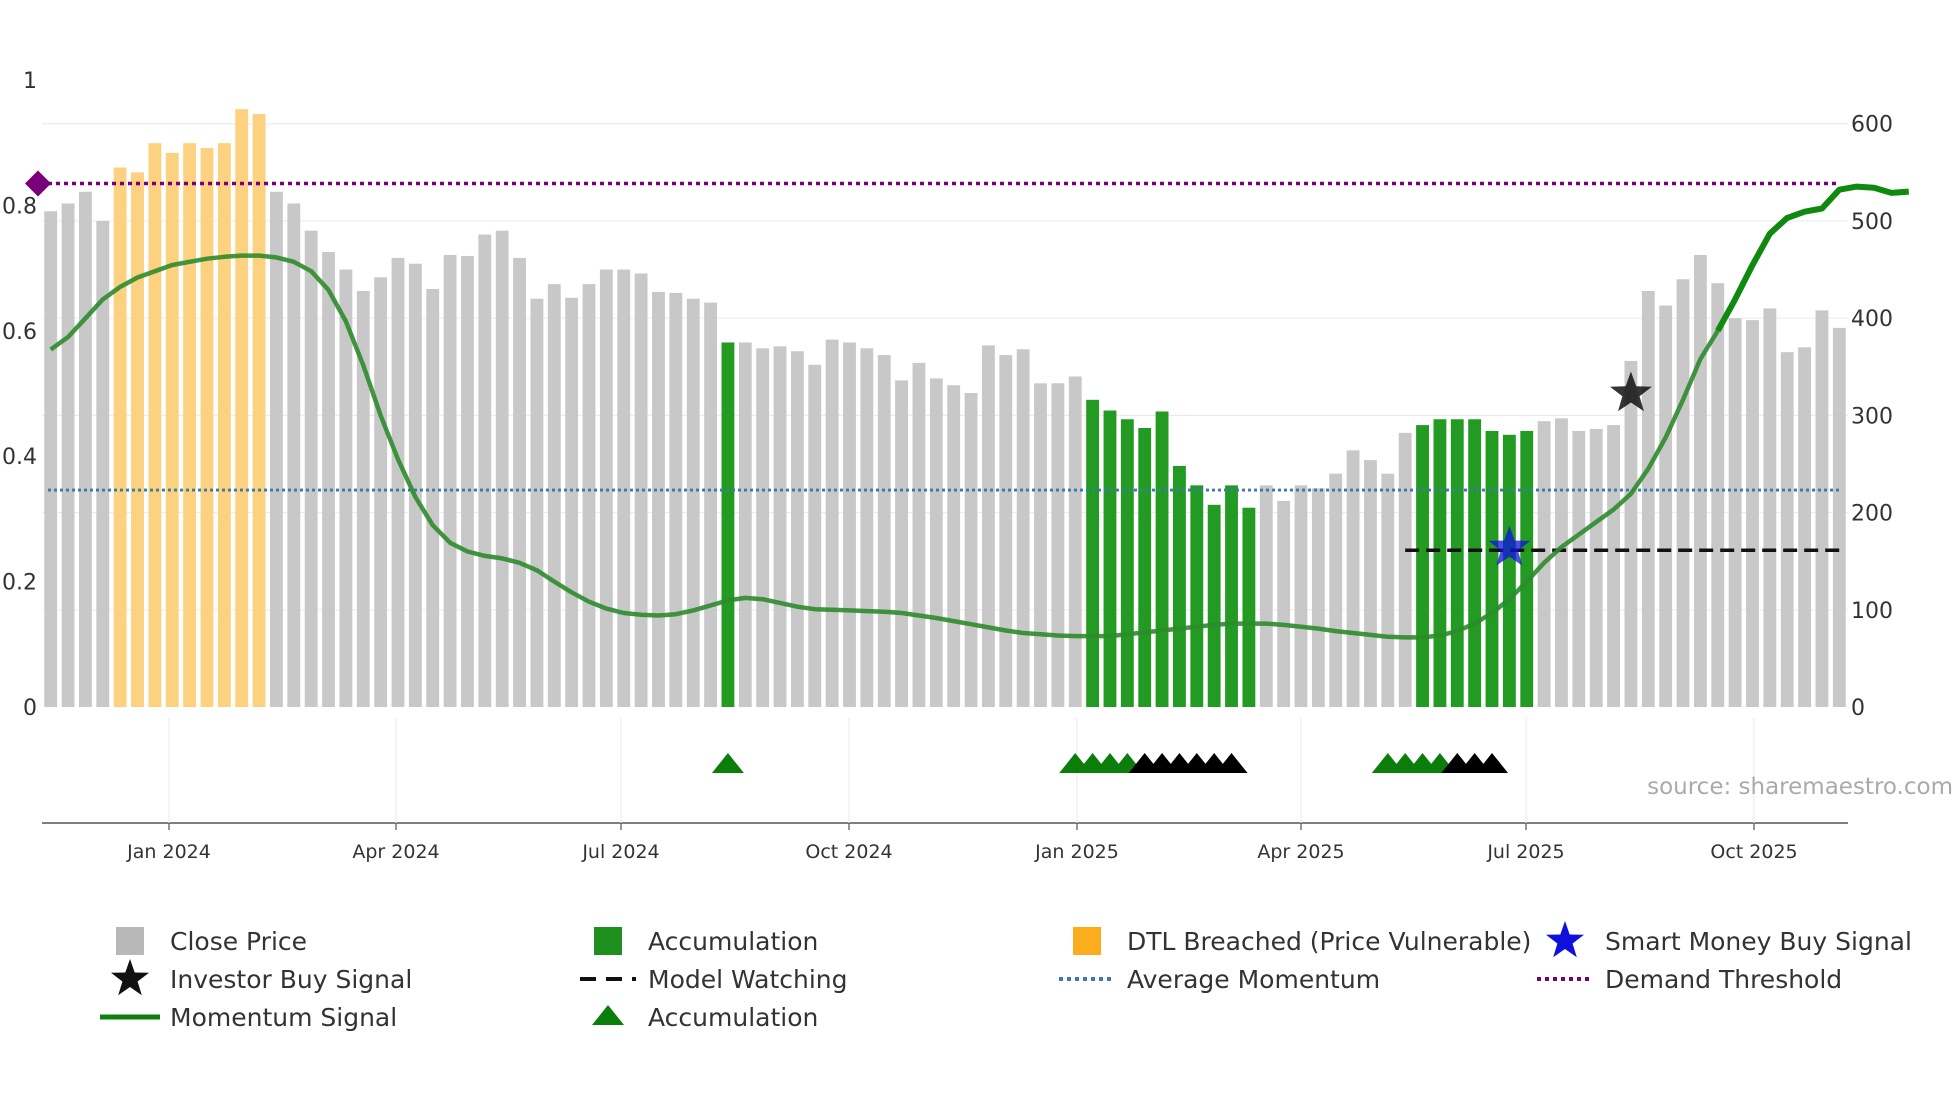  What do you see at coordinates (19, 457) in the screenshot?
I see `left-tick-label: 0.4` at bounding box center [19, 457].